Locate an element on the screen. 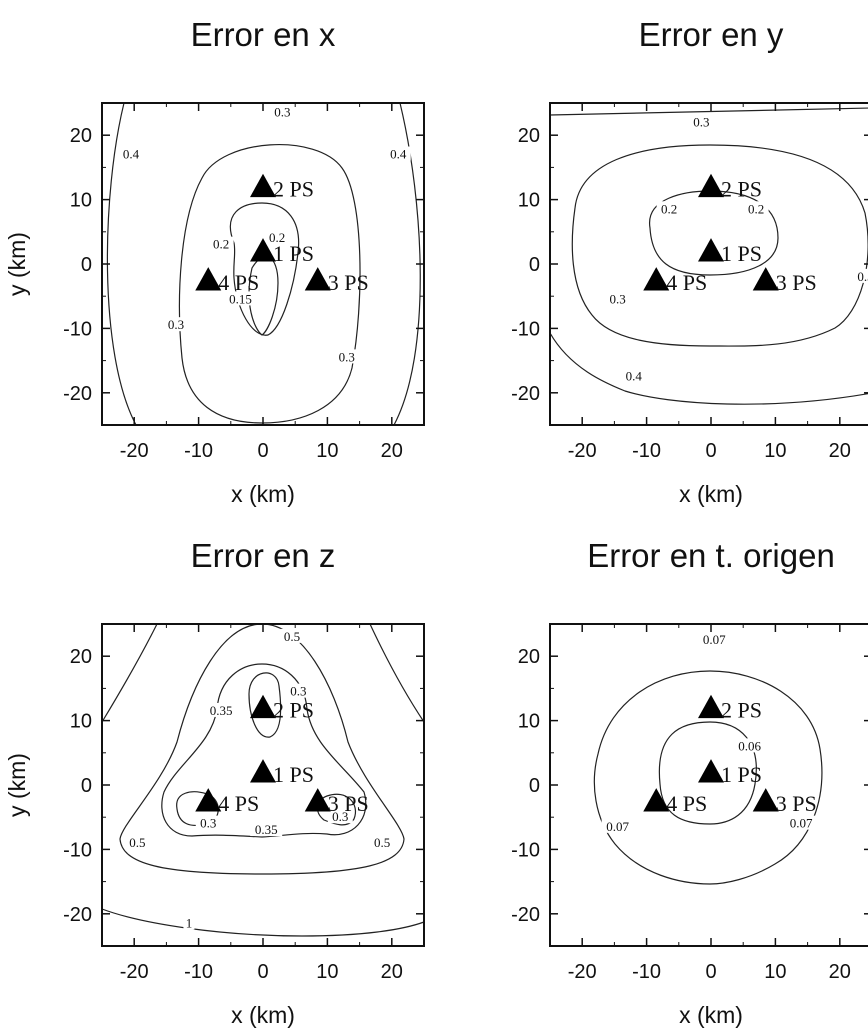  station-label: 4 PS is located at coordinates (686, 282).